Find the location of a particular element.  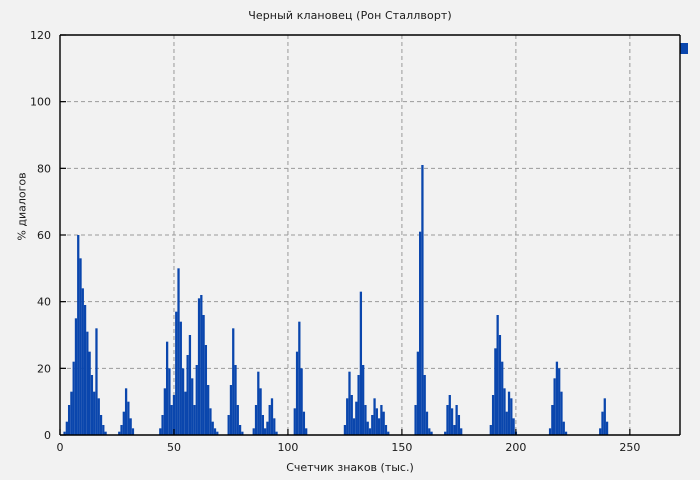

x-tick-label: 200 is located at coordinates (515, 447).